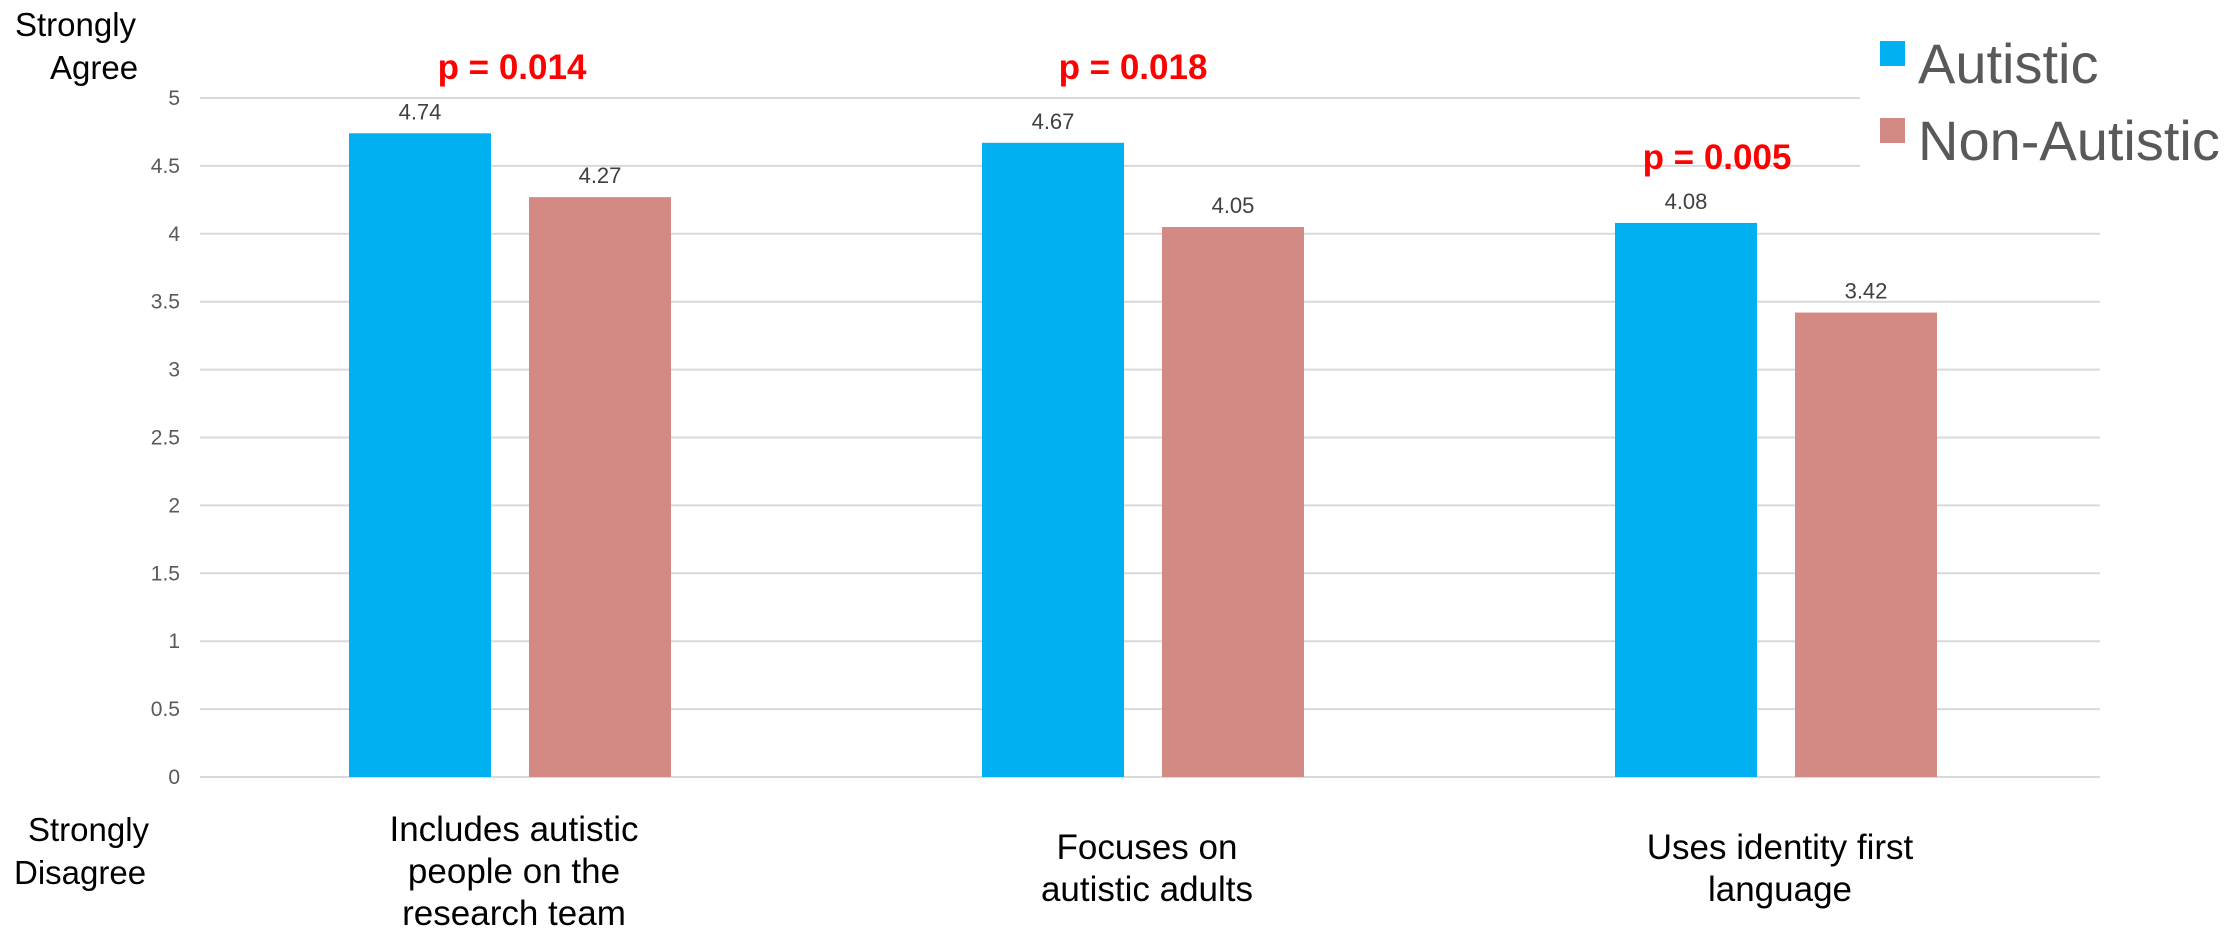 The width and height of the screenshot is (2226, 928). Describe the element at coordinates (1147, 847) in the screenshot. I see `category-label: Focuses on` at that location.